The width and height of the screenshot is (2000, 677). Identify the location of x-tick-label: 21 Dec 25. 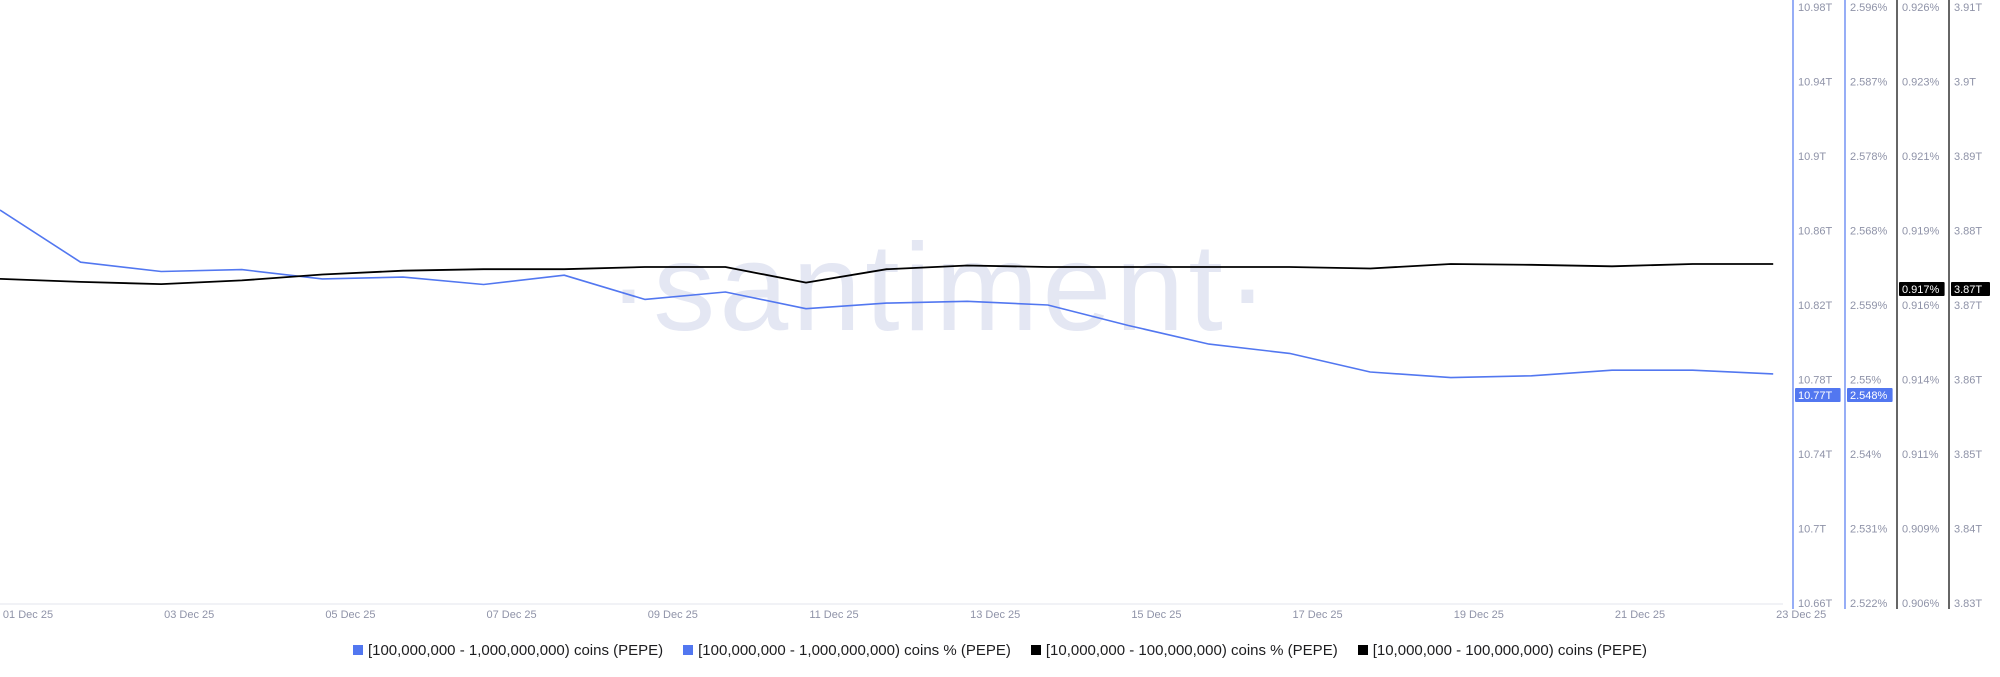
(1640, 615).